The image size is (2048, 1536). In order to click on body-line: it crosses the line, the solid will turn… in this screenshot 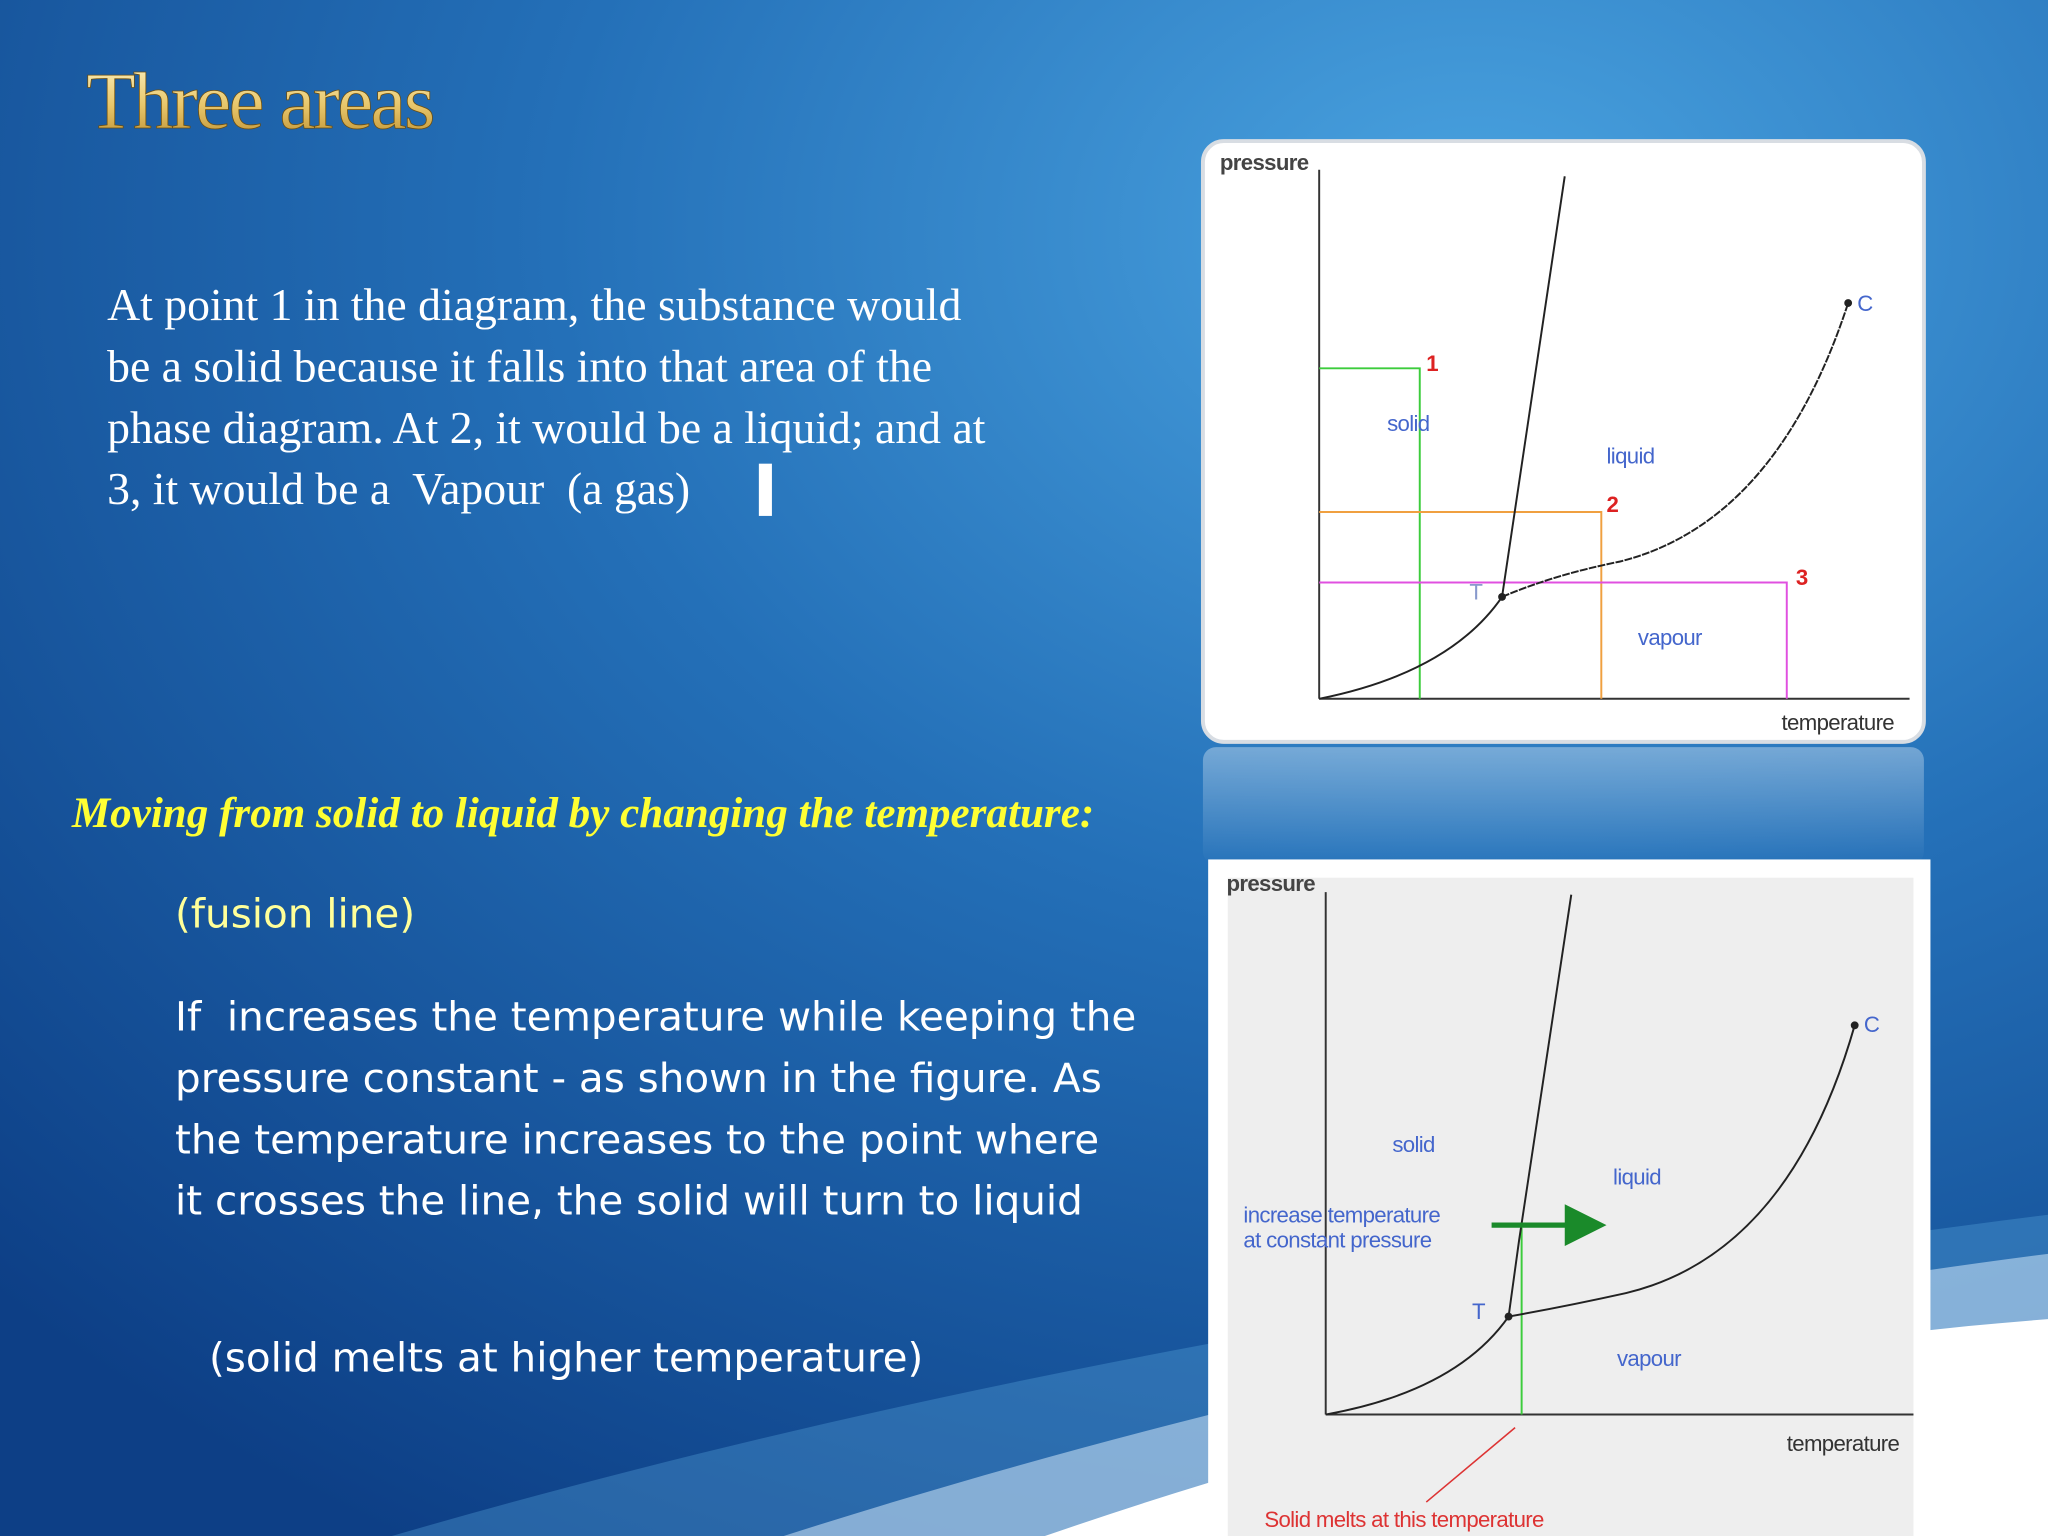, I will do `click(629, 1201)`.